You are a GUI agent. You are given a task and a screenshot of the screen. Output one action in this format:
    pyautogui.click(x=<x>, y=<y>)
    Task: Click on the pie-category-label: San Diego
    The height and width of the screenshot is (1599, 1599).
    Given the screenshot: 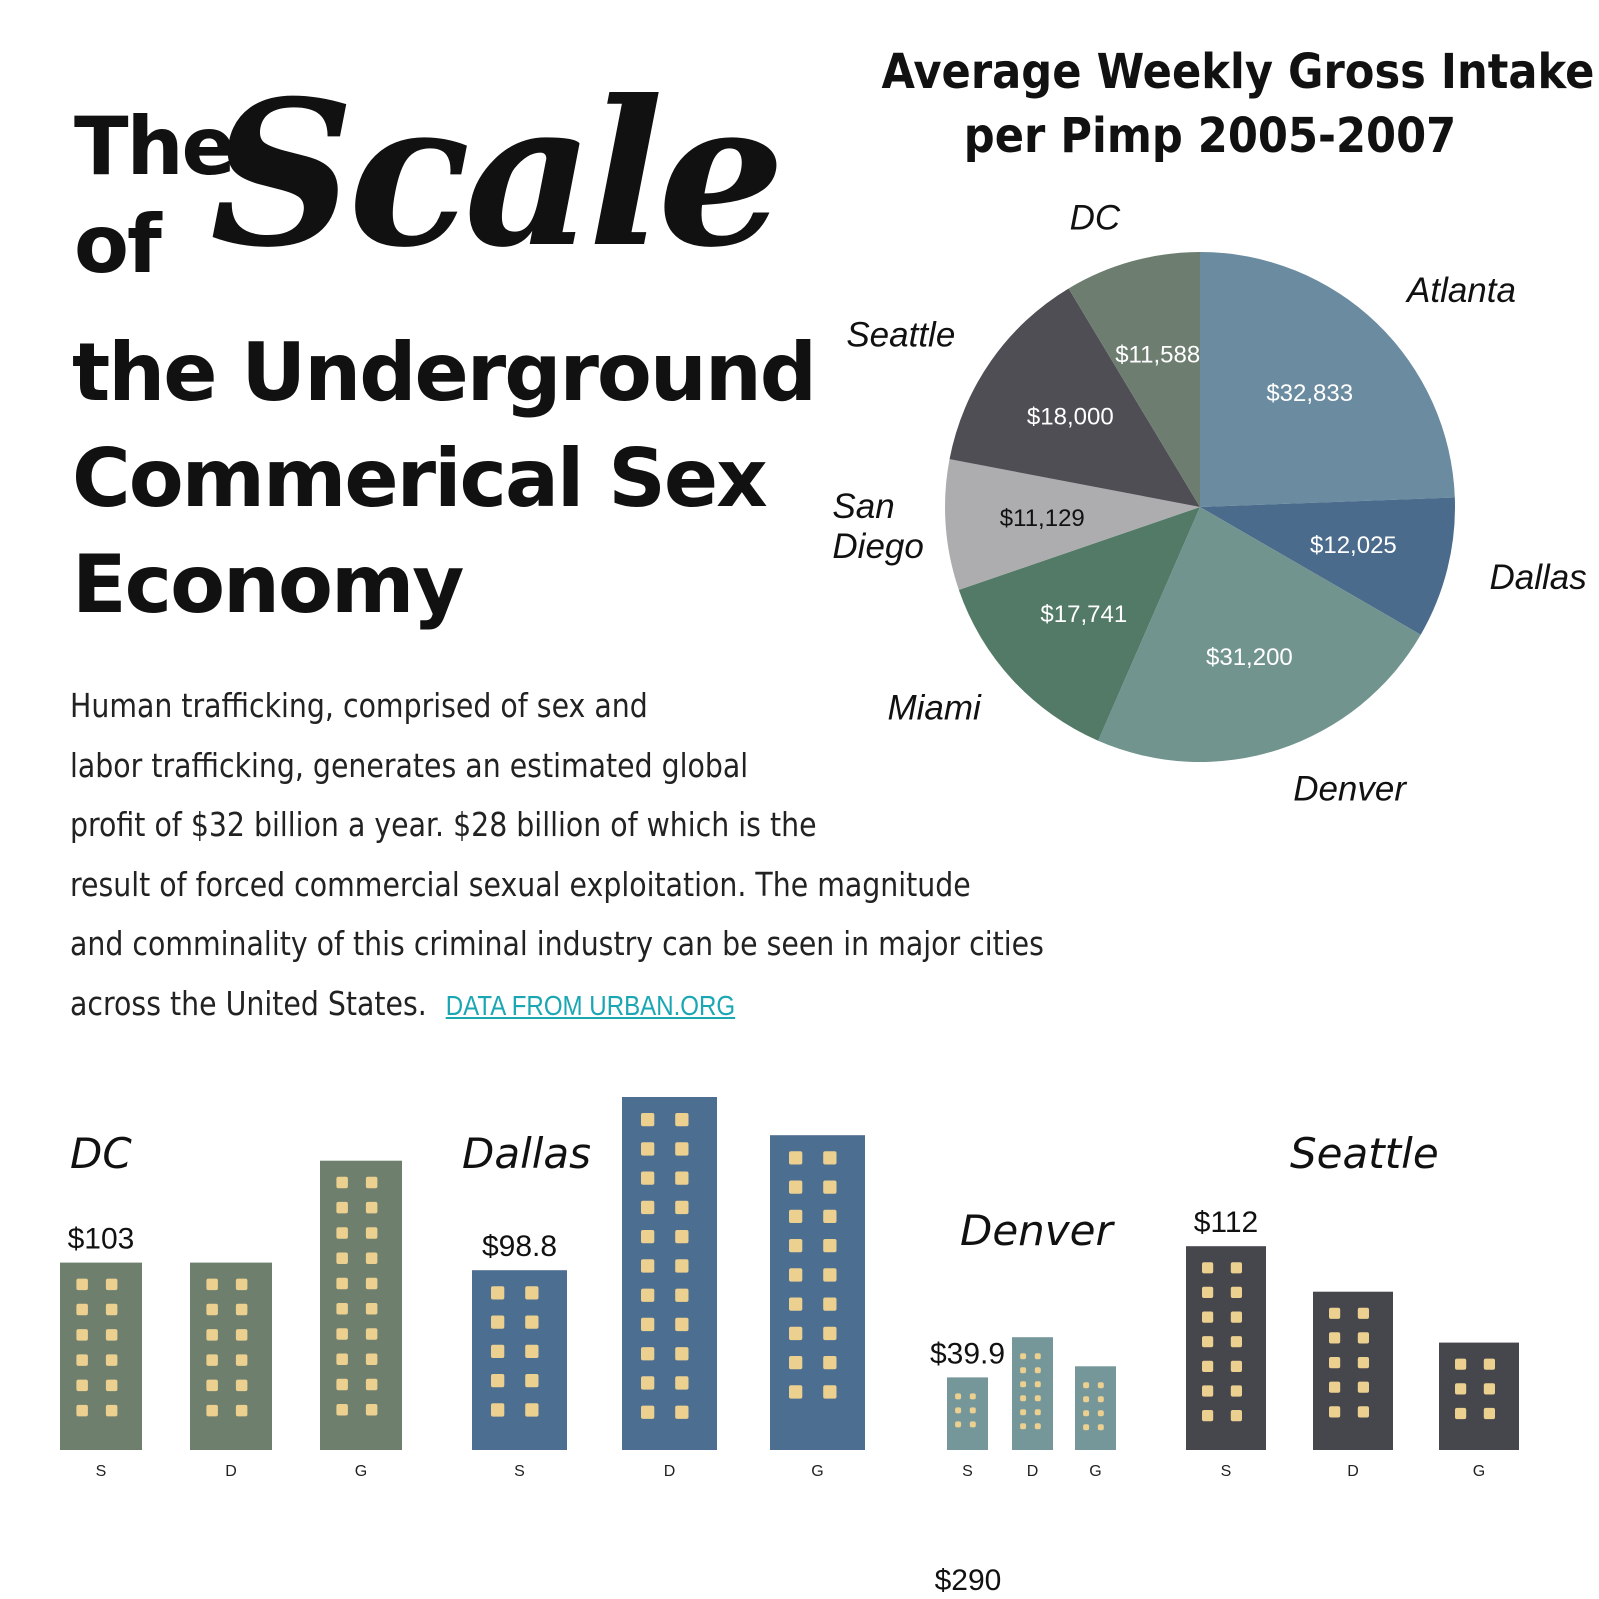 What is the action you would take?
    pyautogui.click(x=877, y=526)
    